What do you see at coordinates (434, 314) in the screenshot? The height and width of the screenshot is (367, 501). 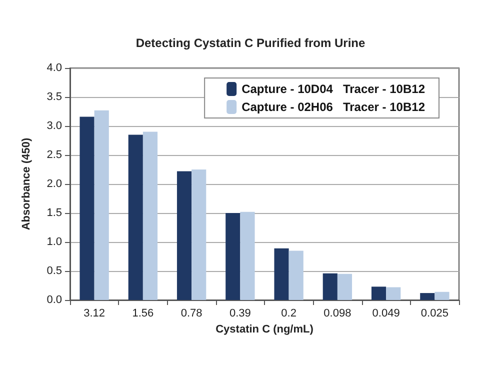 I see `x-tick-label: 0.025` at bounding box center [434, 314].